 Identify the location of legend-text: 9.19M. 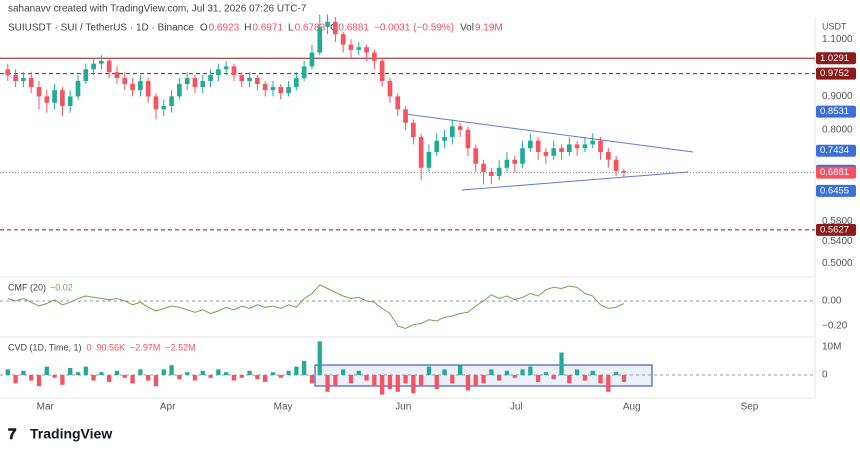
(489, 28).